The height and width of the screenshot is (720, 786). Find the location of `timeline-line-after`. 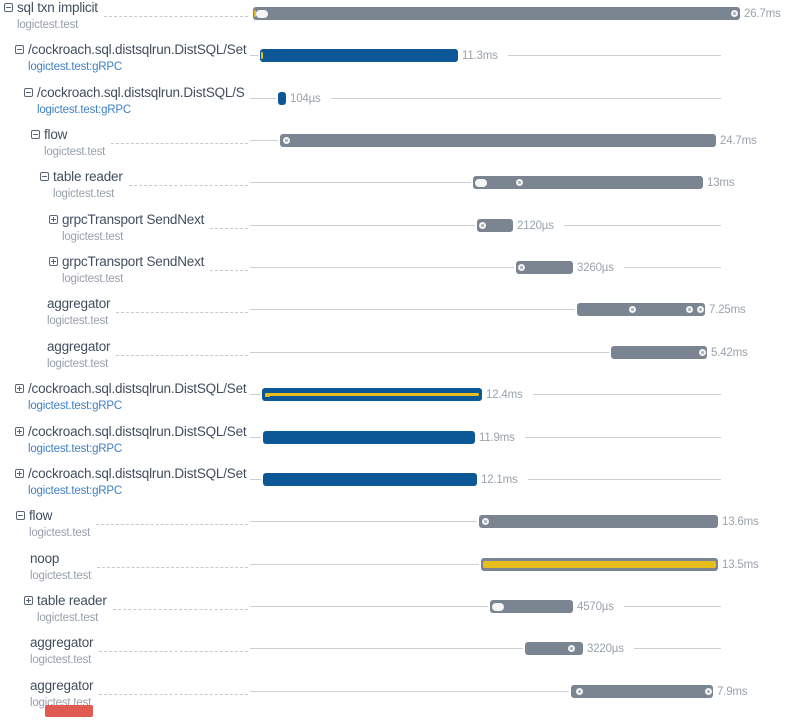

timeline-line-after is located at coordinates (677, 648).